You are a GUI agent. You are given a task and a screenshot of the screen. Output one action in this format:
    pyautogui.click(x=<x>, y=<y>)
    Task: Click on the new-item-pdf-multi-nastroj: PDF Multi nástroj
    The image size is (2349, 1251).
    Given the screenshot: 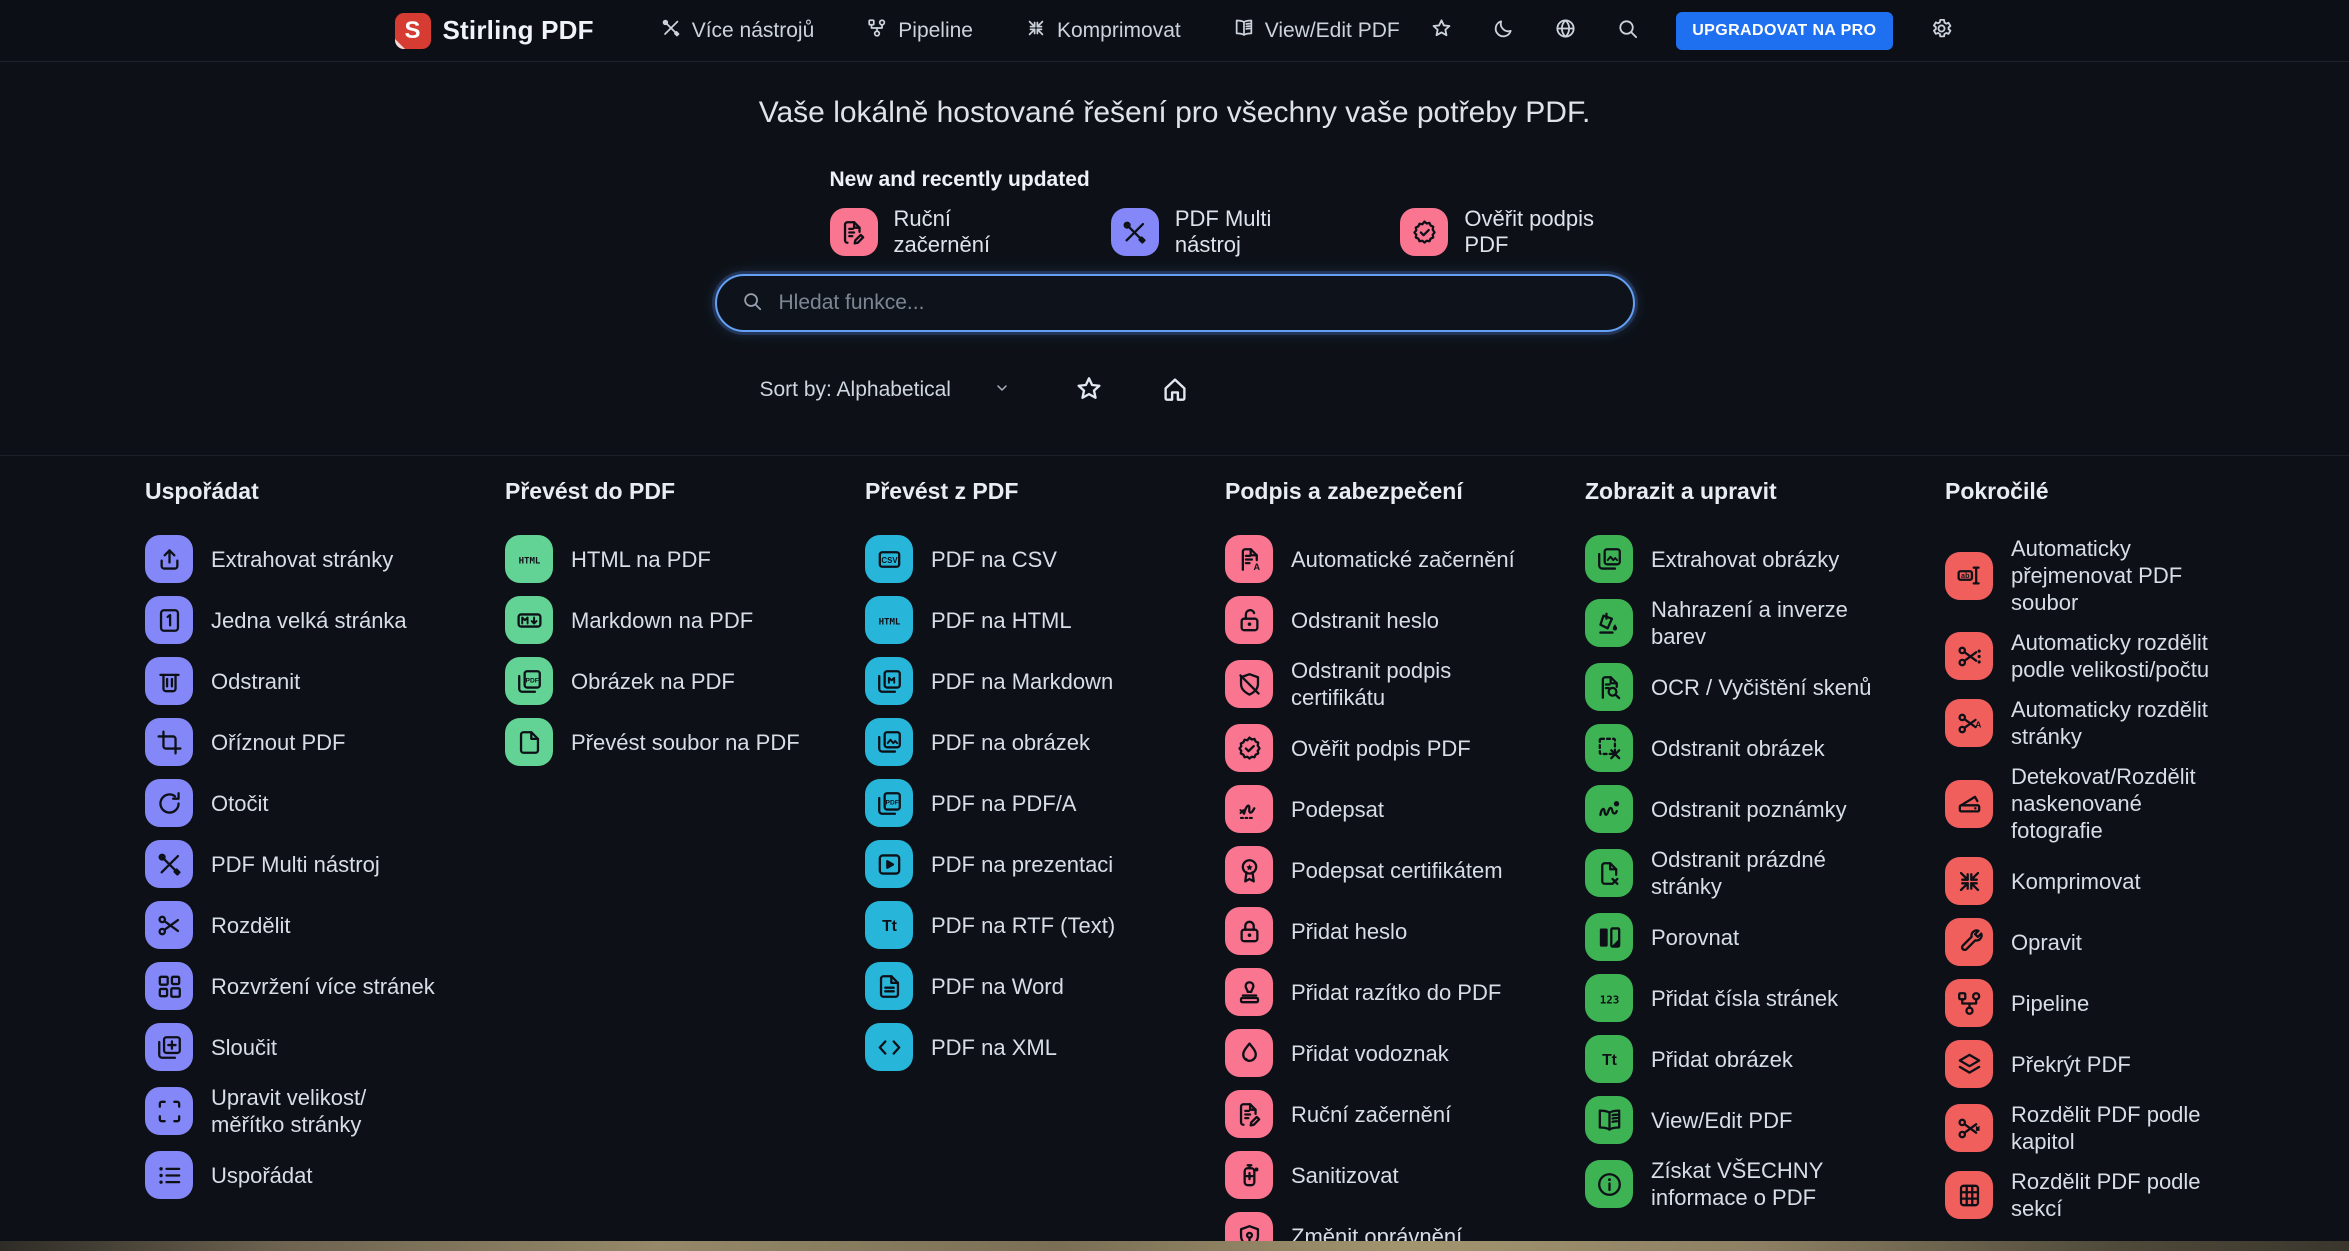 What is the action you would take?
    pyautogui.click(x=1222, y=232)
    